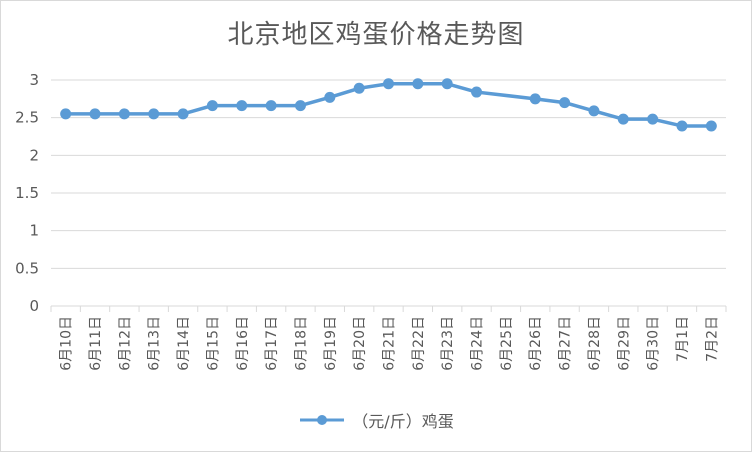 The width and height of the screenshot is (752, 452). Describe the element at coordinates (96, 343) in the screenshot. I see `x-tick-label: 6月11日` at that location.